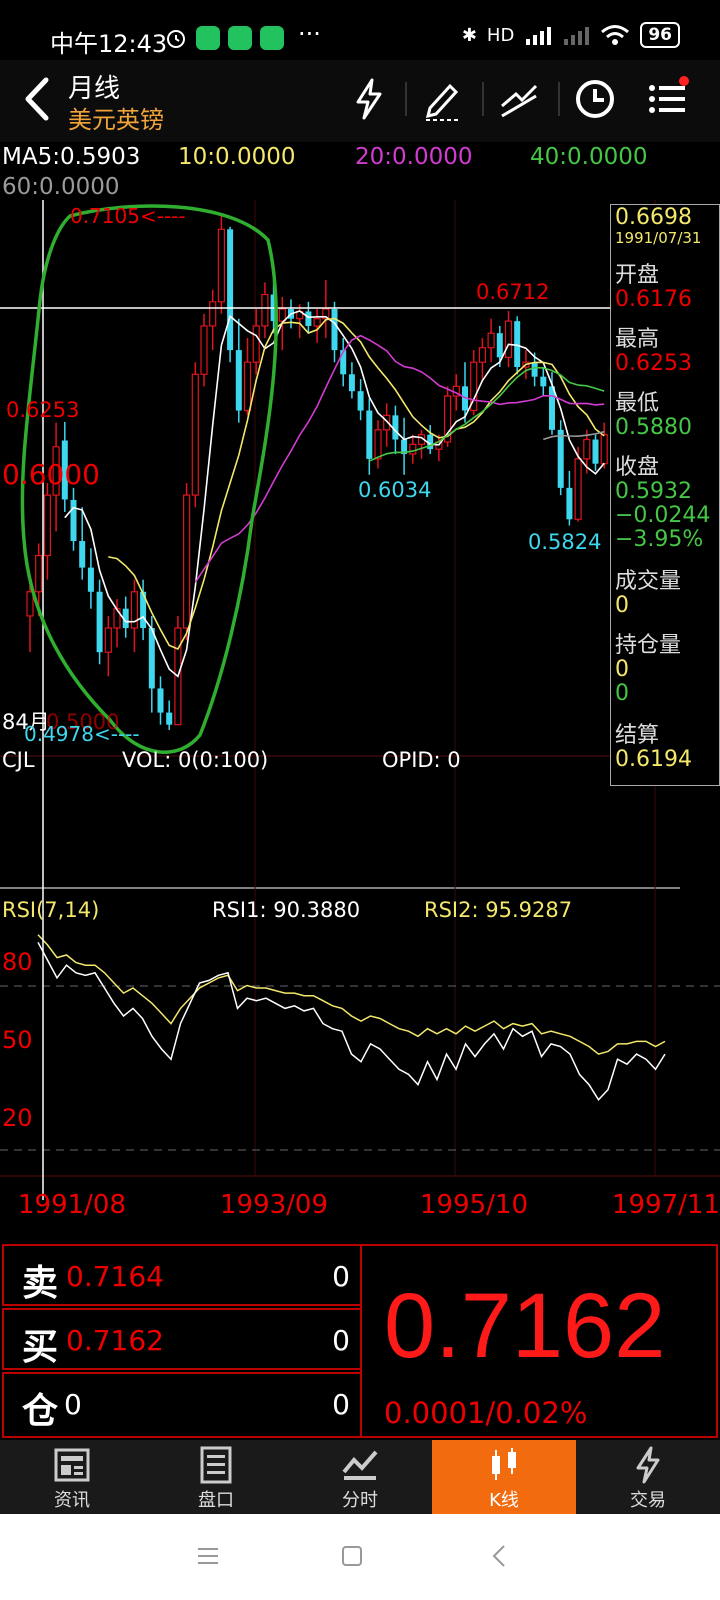 This screenshot has height=1600, width=720. What do you see at coordinates (360, 1500) in the screenshot?
I see `tab-intraday-label: 分时` at bounding box center [360, 1500].